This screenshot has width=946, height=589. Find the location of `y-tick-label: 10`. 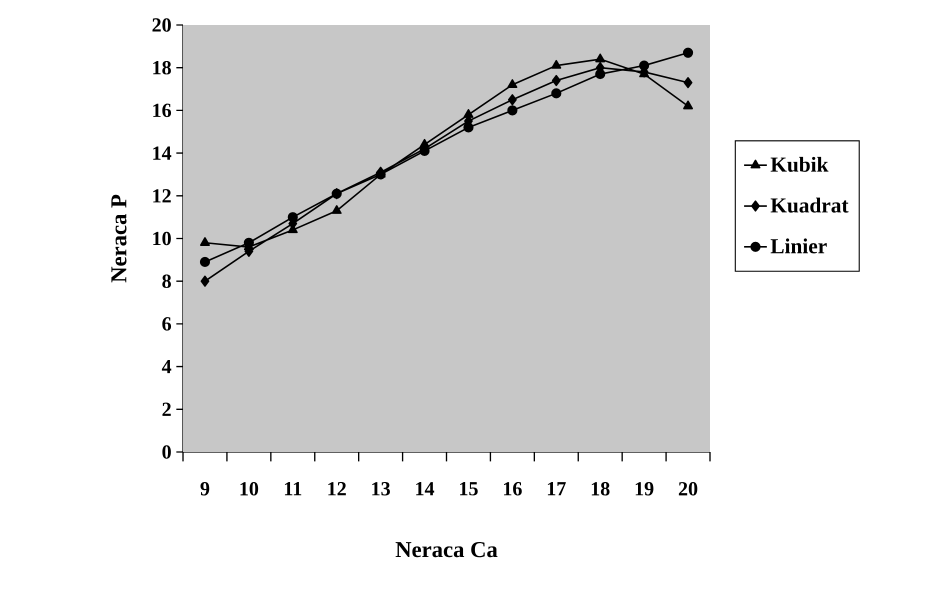

y-tick-label: 10 is located at coordinates (162, 239).